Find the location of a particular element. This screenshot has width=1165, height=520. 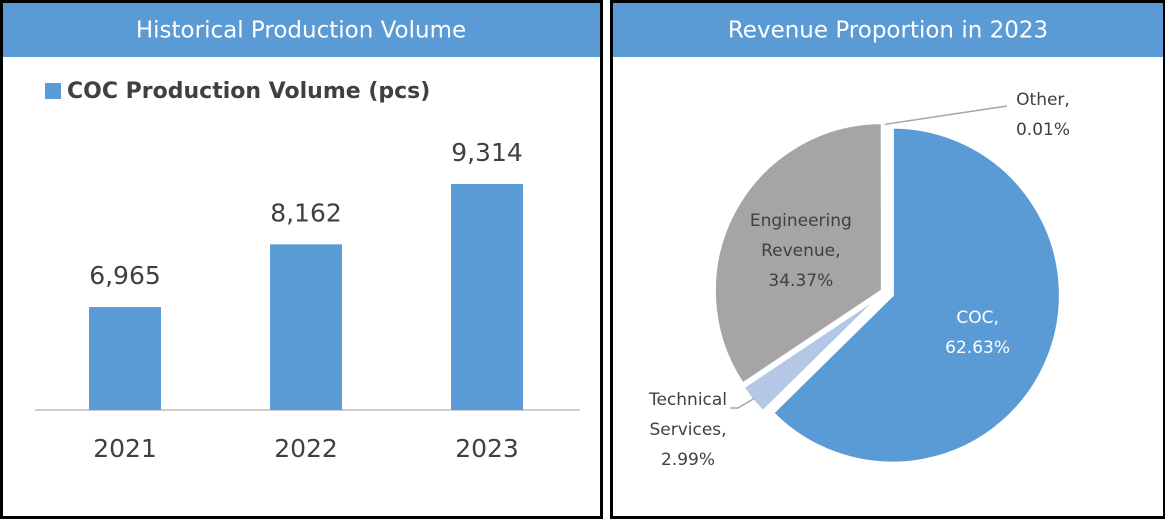

value-label: 8,162 is located at coordinates (306, 212).